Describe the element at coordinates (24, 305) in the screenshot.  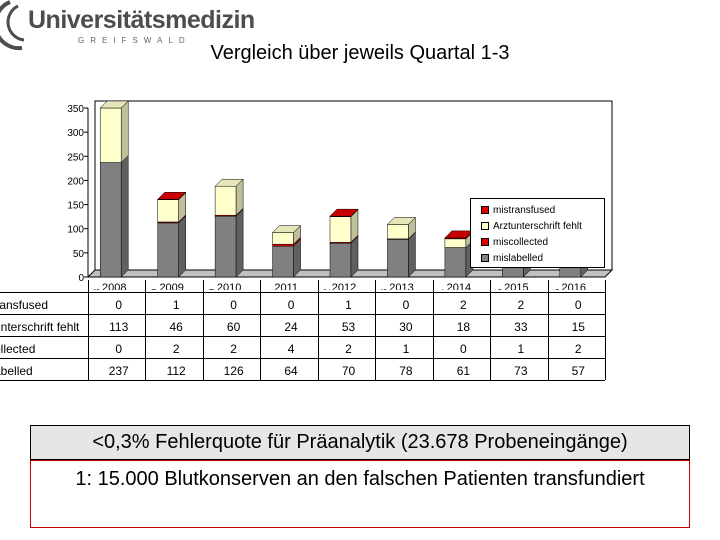
I see `table-row-label: transfused` at that location.